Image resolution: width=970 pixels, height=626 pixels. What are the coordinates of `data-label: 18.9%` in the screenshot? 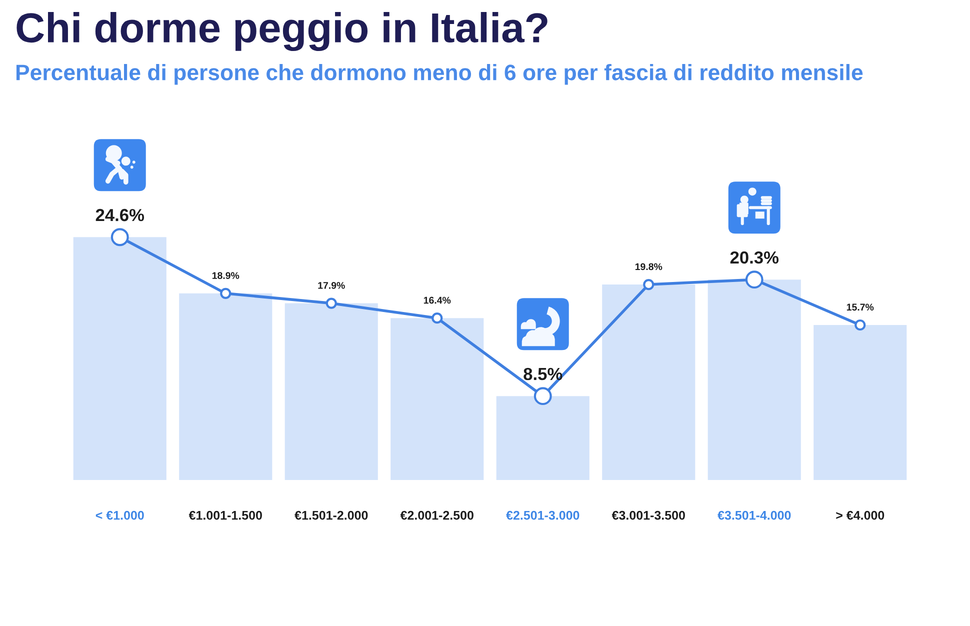 It's located at (226, 275).